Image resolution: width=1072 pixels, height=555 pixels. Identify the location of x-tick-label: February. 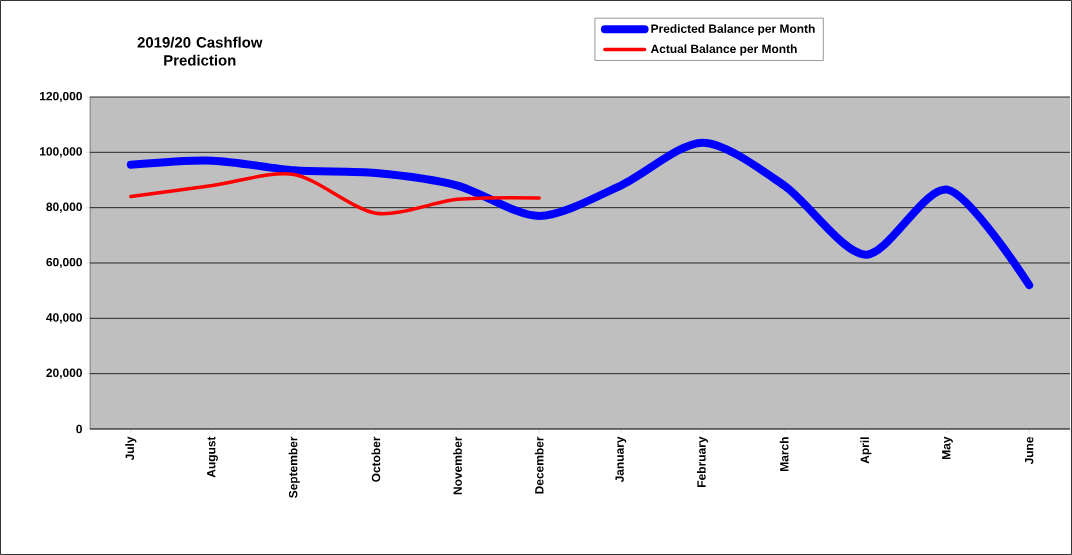
(702, 461).